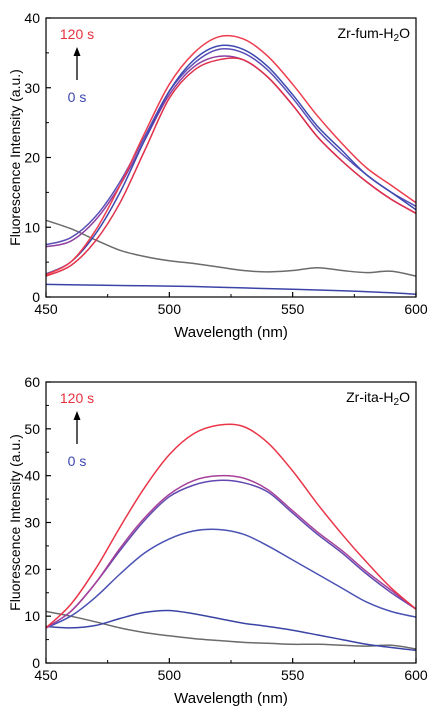 The height and width of the screenshot is (717, 432). Describe the element at coordinates (32, 429) in the screenshot. I see `y-tick-label: 50` at that location.